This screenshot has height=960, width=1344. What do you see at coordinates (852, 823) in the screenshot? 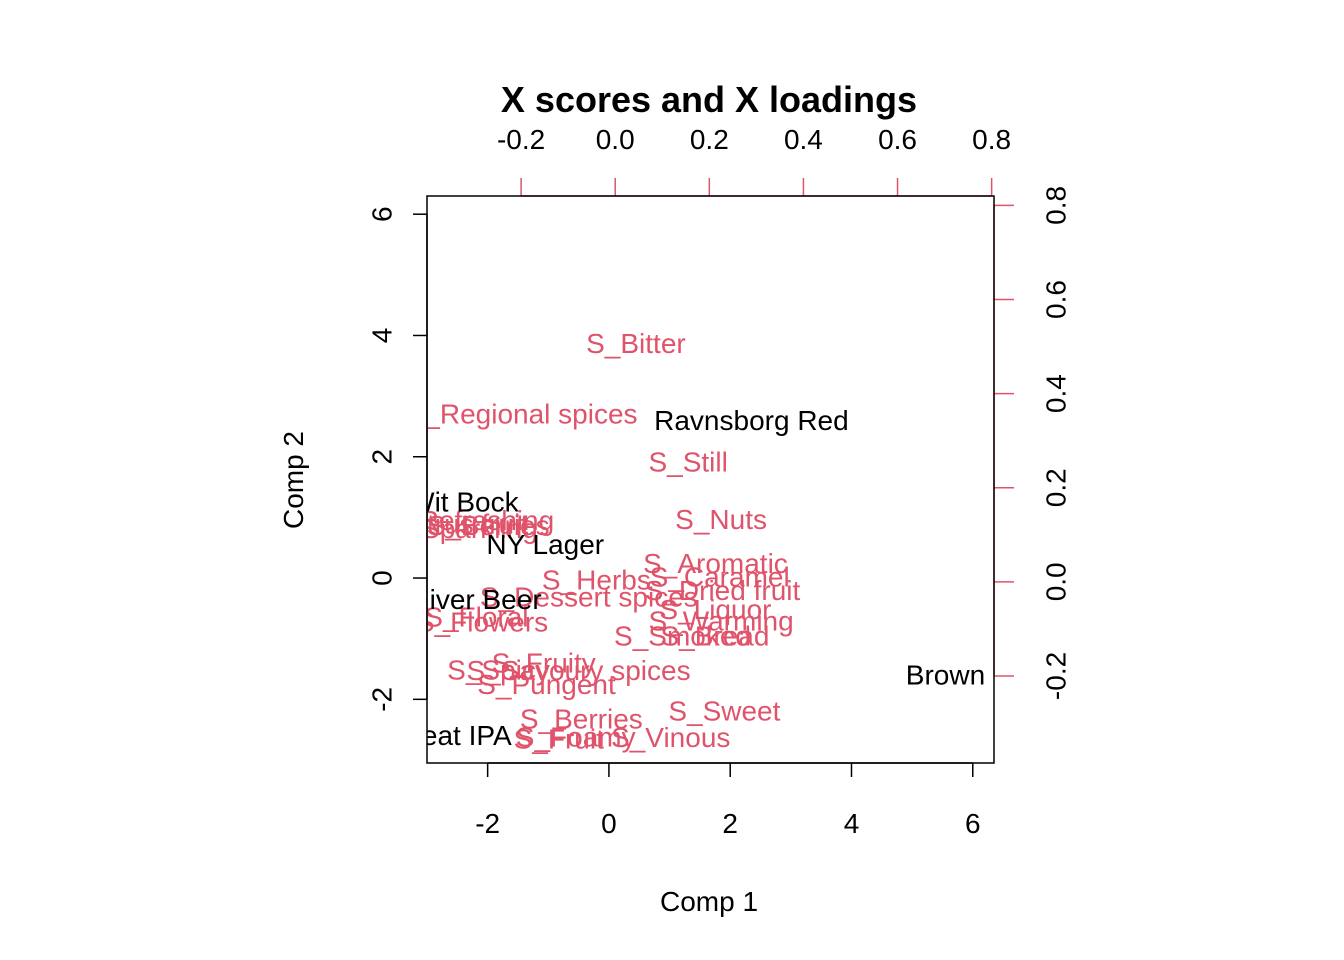
I see `bottom-axis-tick-label: 4` at bounding box center [852, 823].